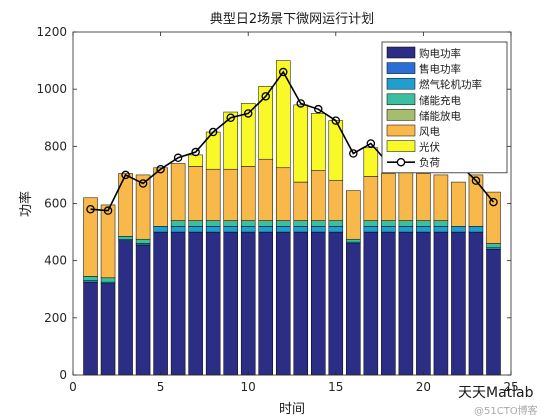 The image size is (560, 420). I want to click on bar-segment-s5-t22, so click(458, 204).